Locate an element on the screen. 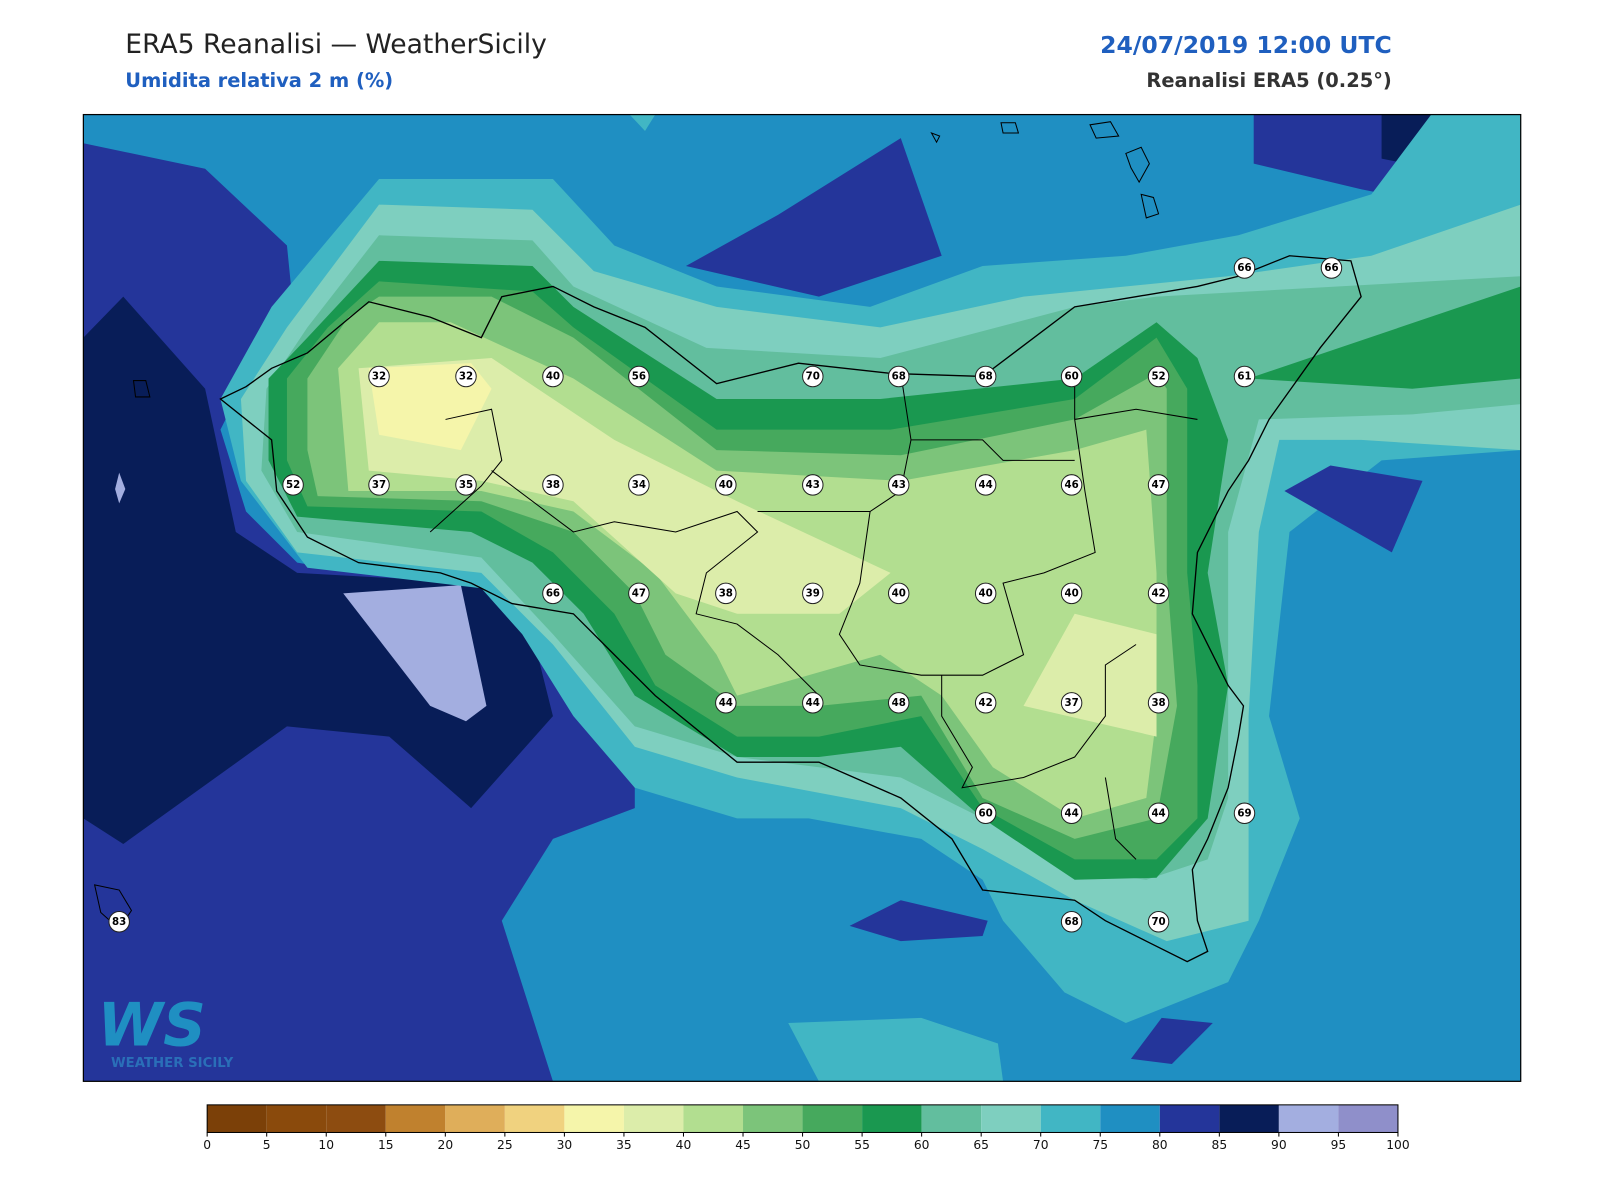 The width and height of the screenshot is (1600, 1200). colorbar-tick-label: 40 is located at coordinates (684, 1145).